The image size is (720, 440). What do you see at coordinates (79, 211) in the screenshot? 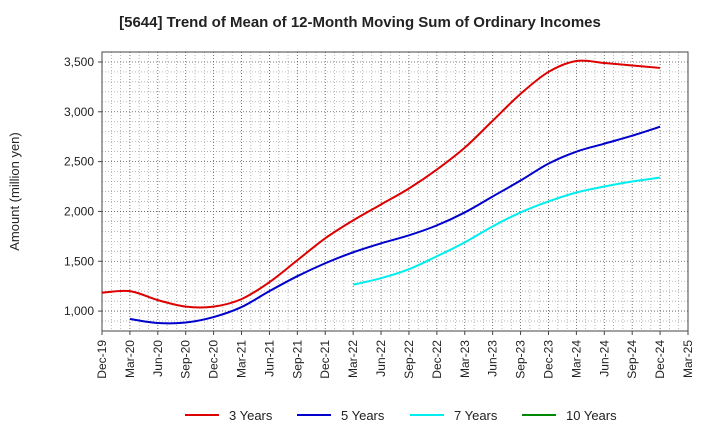
I see `y-tick-label: 2,000` at bounding box center [79, 211].